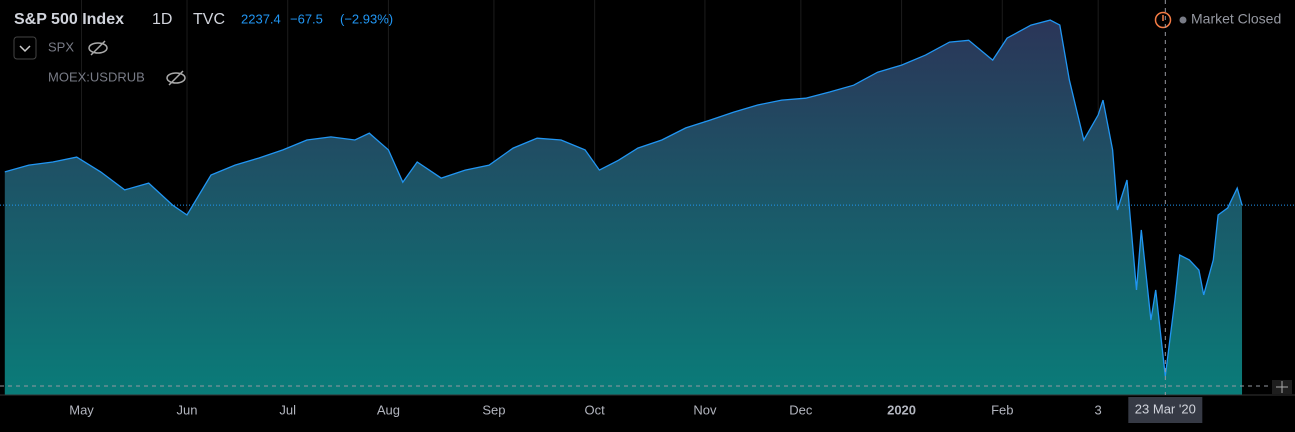  I want to click on interval: 1D, so click(162, 19).